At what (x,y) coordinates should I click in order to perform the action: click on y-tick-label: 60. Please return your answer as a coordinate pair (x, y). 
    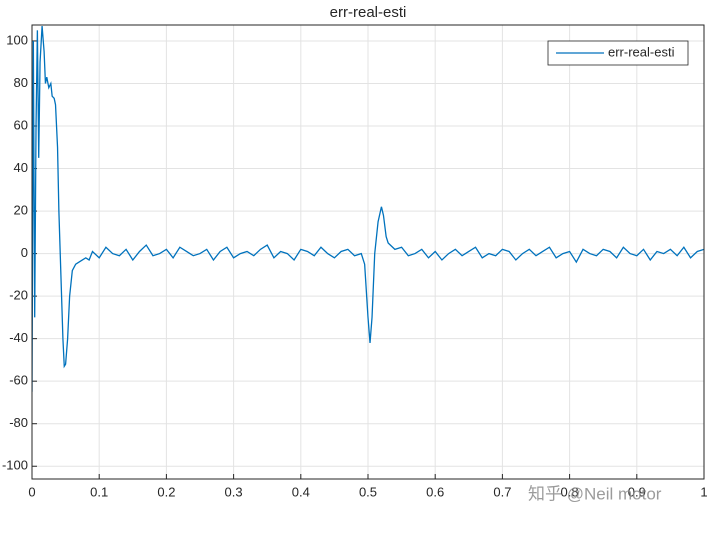
    Looking at the image, I should click on (21, 124).